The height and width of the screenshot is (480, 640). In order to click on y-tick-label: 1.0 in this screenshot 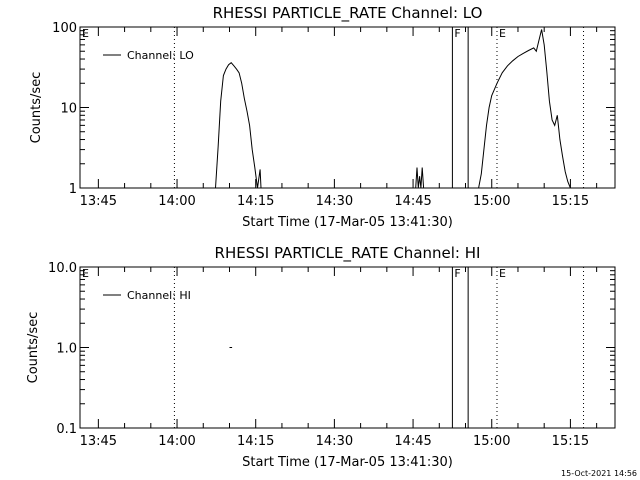, I will do `click(66, 349)`.